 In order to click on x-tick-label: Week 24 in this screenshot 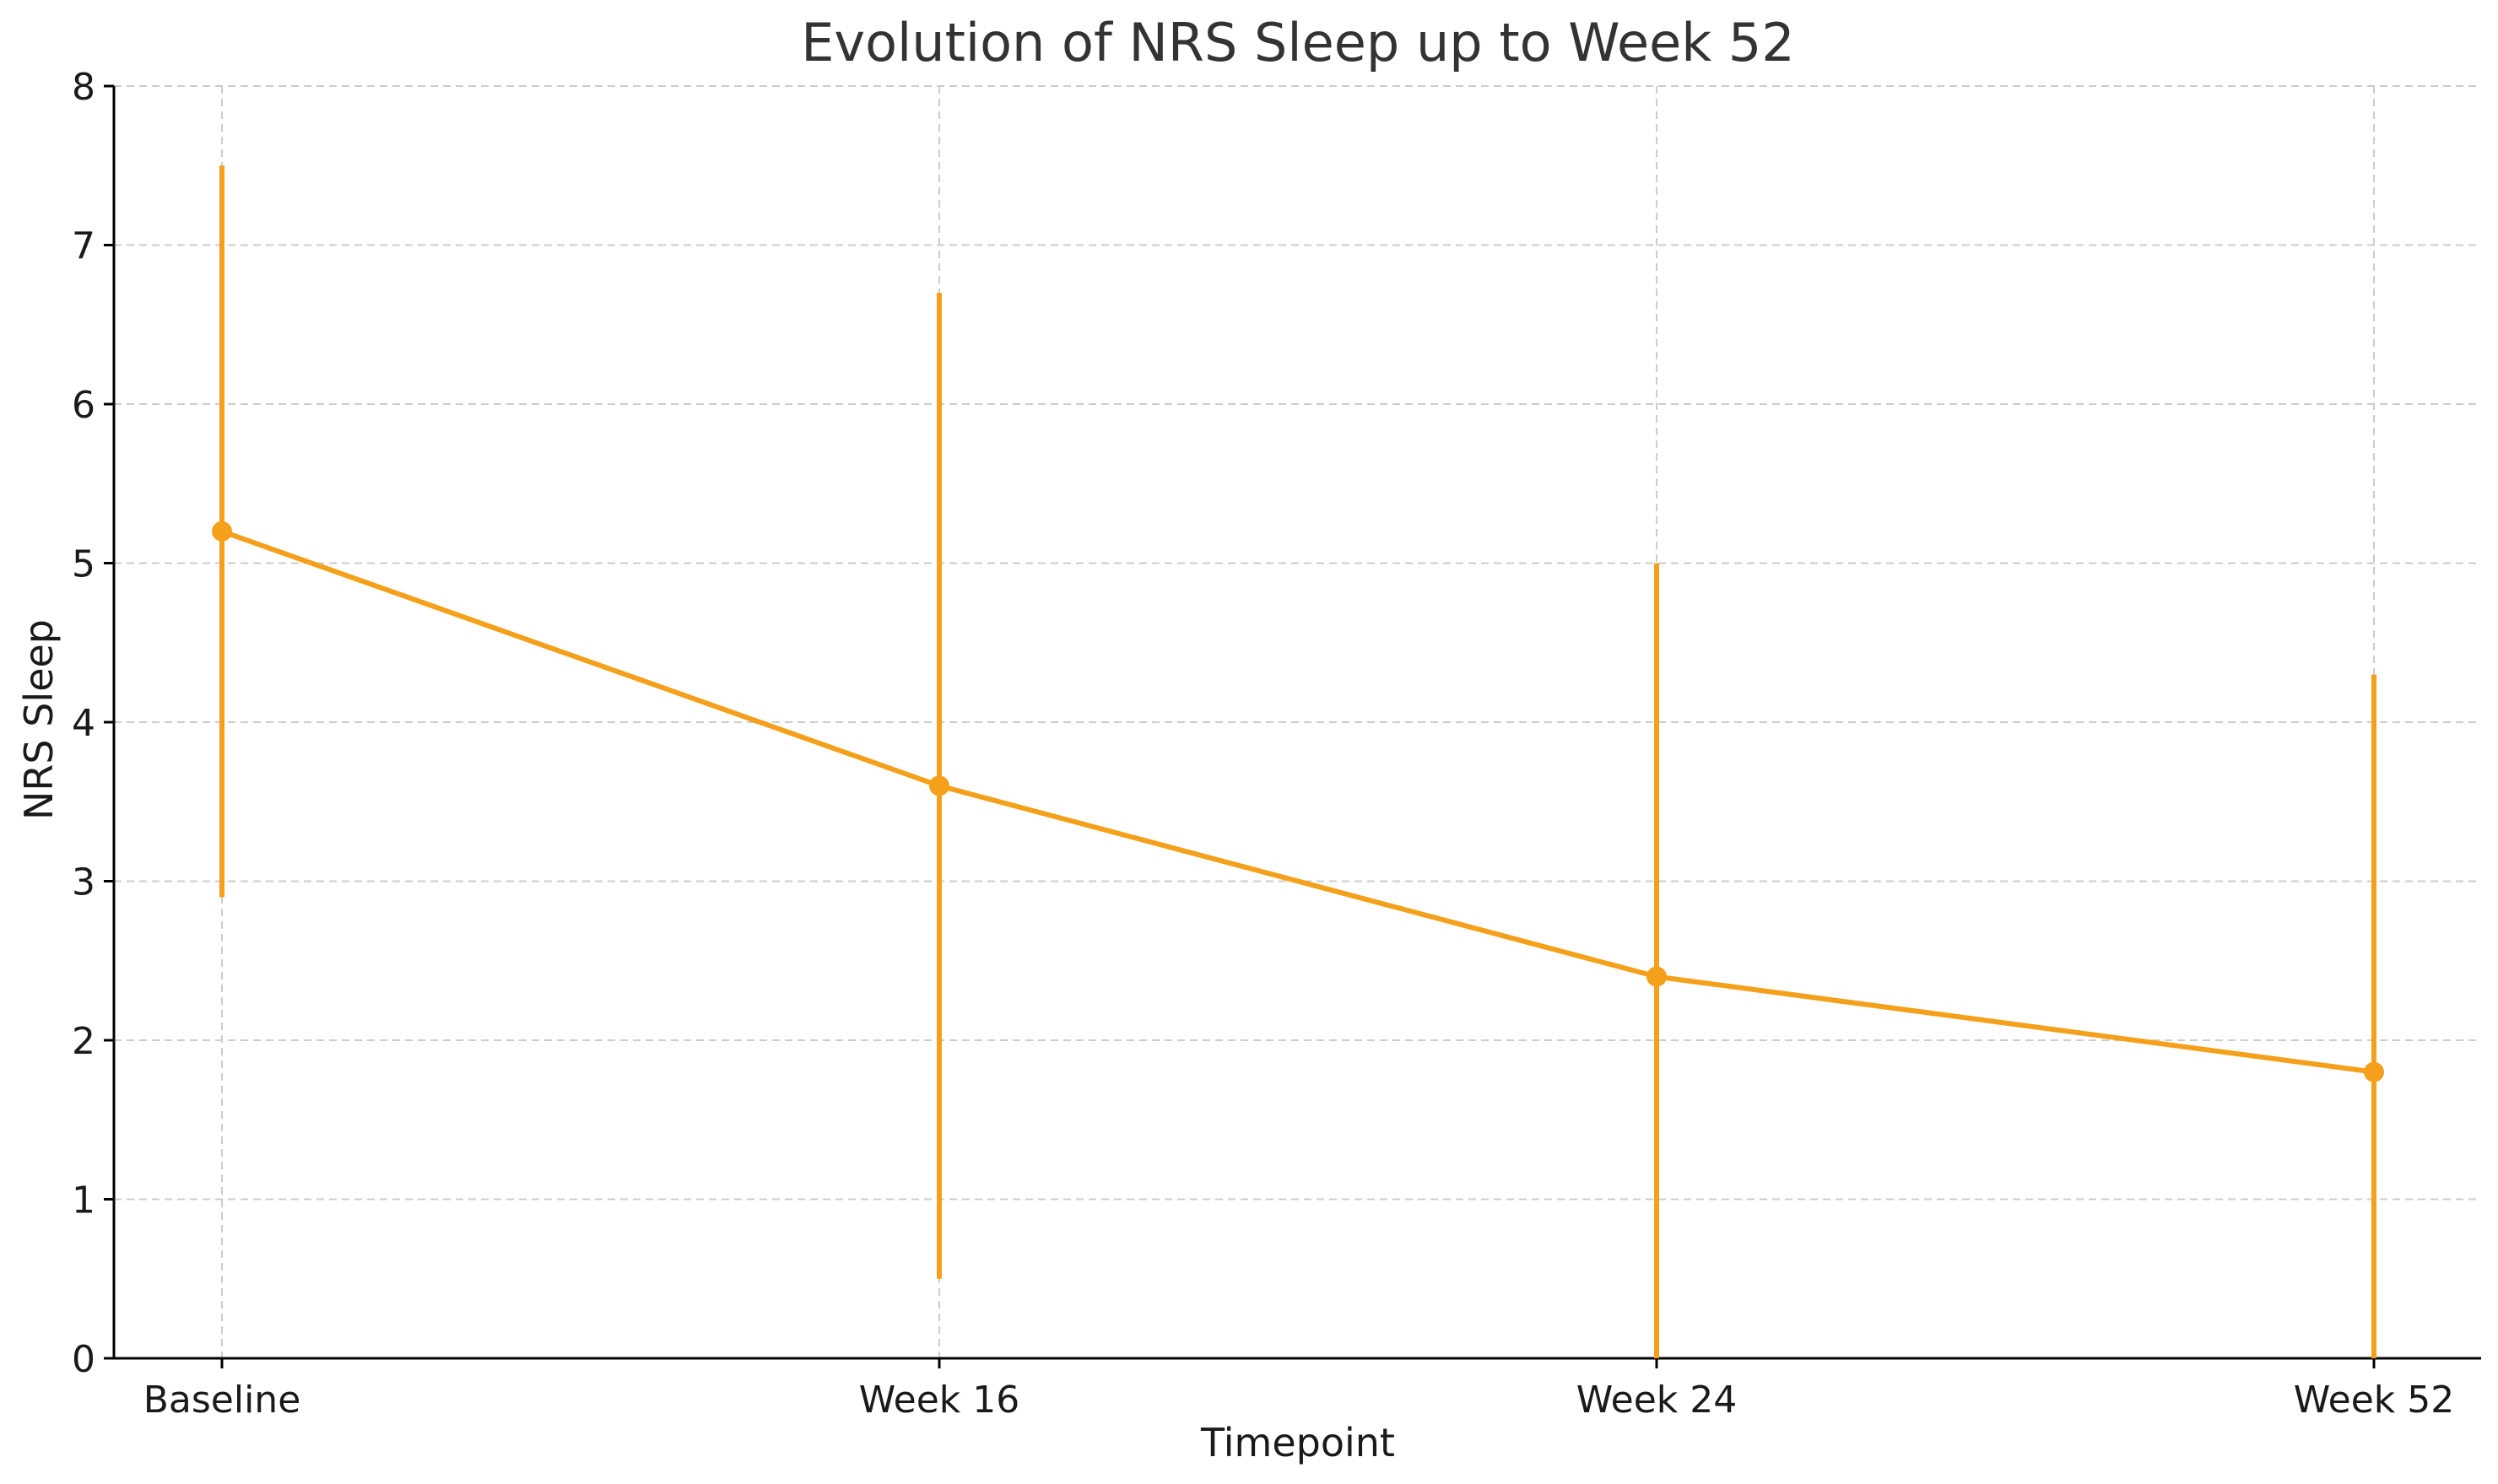, I will do `click(1657, 1400)`.